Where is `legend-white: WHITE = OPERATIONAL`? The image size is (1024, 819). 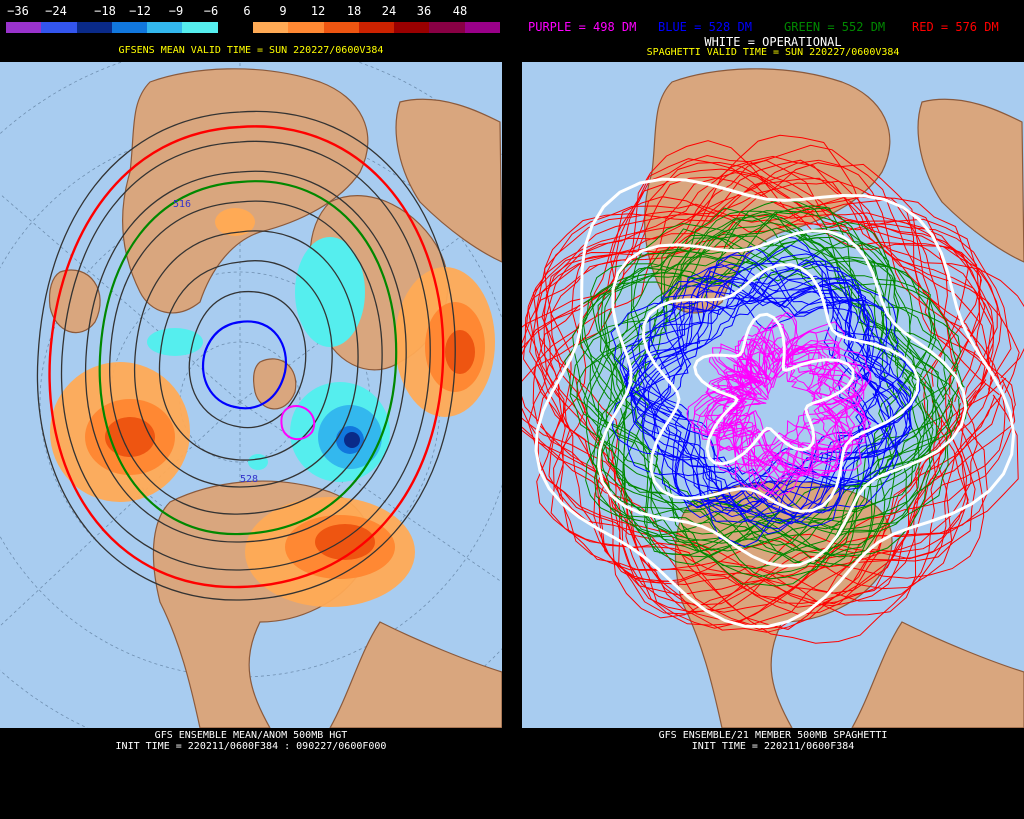
legend-white: WHITE = OPERATIONAL is located at coordinates (773, 42).